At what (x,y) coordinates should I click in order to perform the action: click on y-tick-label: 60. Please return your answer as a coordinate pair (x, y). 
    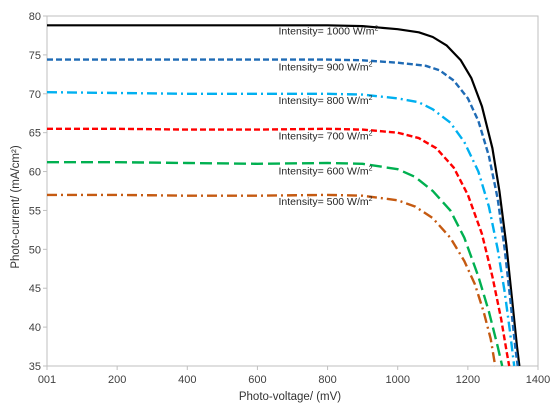
    Looking at the image, I should click on (35, 173).